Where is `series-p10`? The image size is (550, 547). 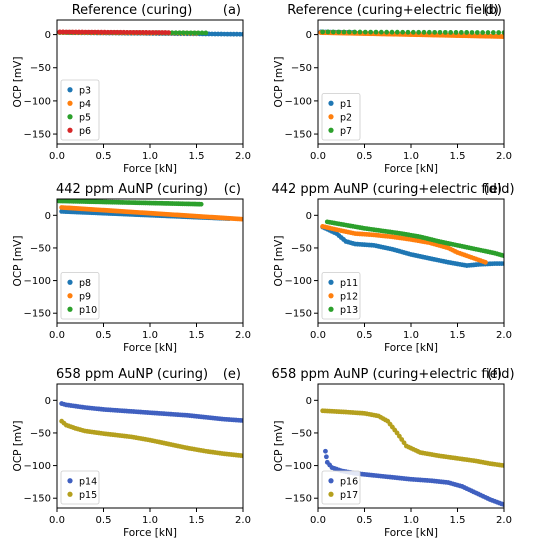
series-p10 is located at coordinates (130, 203).